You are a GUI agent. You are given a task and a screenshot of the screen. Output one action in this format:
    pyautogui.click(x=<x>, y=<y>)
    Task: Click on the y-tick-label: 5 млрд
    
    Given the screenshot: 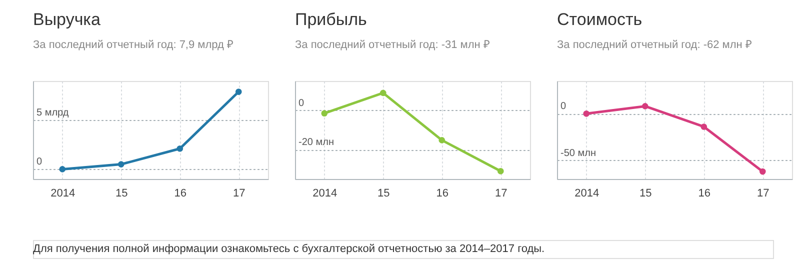 What is the action you would take?
    pyautogui.click(x=52, y=113)
    